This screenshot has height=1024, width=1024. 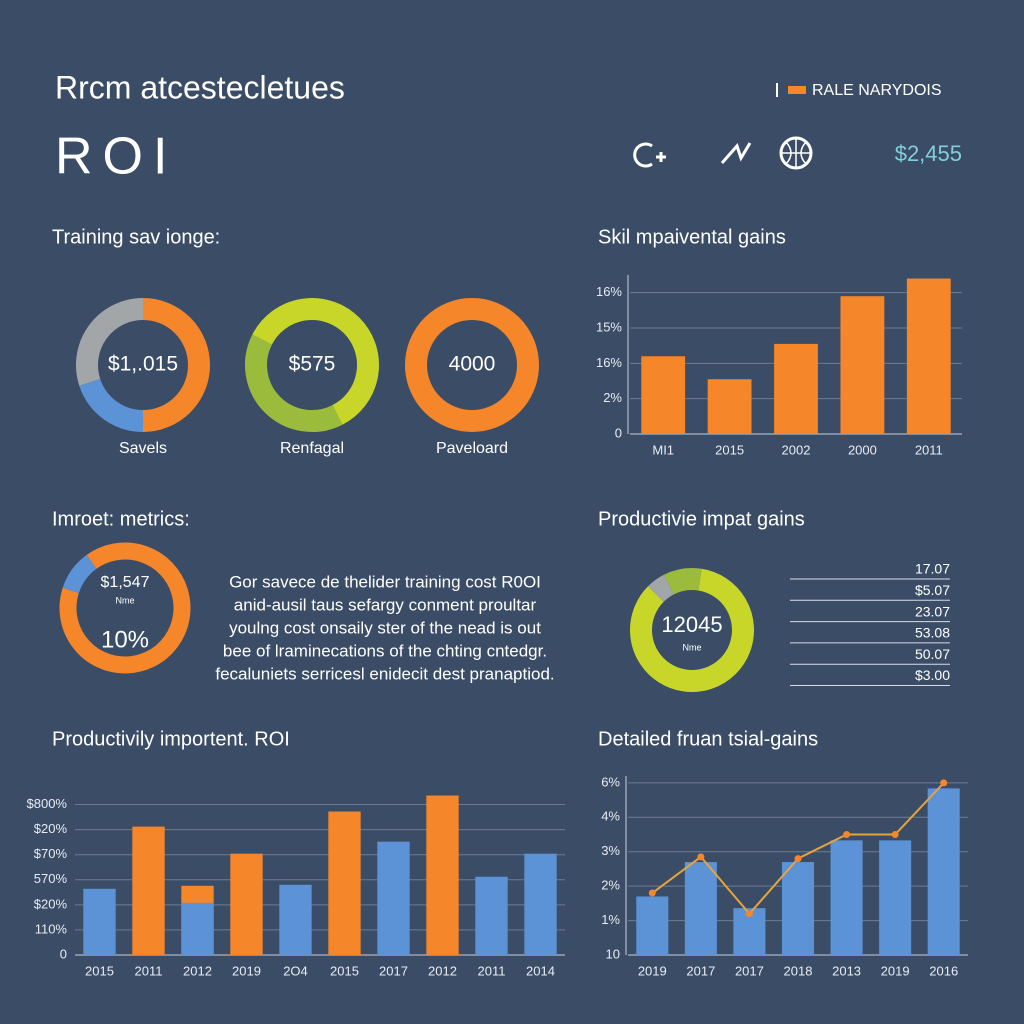 I want to click on x-tick-label: 2O4, so click(x=295, y=970).